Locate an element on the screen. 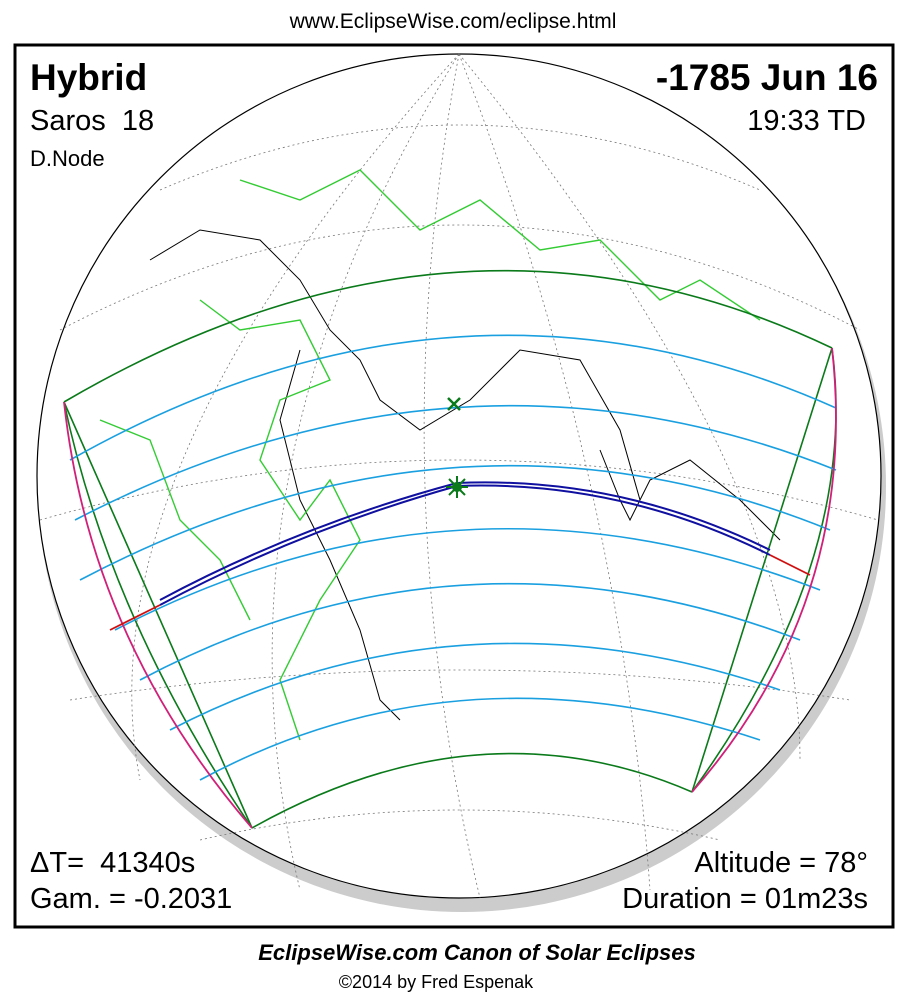  type: Hybrid is located at coordinates (88, 77).